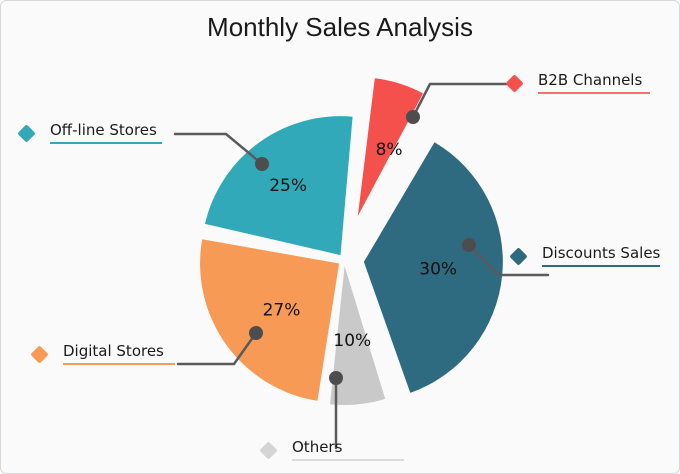  Describe the element at coordinates (282, 310) in the screenshot. I see `data-label-digital-stores: 27%` at that location.